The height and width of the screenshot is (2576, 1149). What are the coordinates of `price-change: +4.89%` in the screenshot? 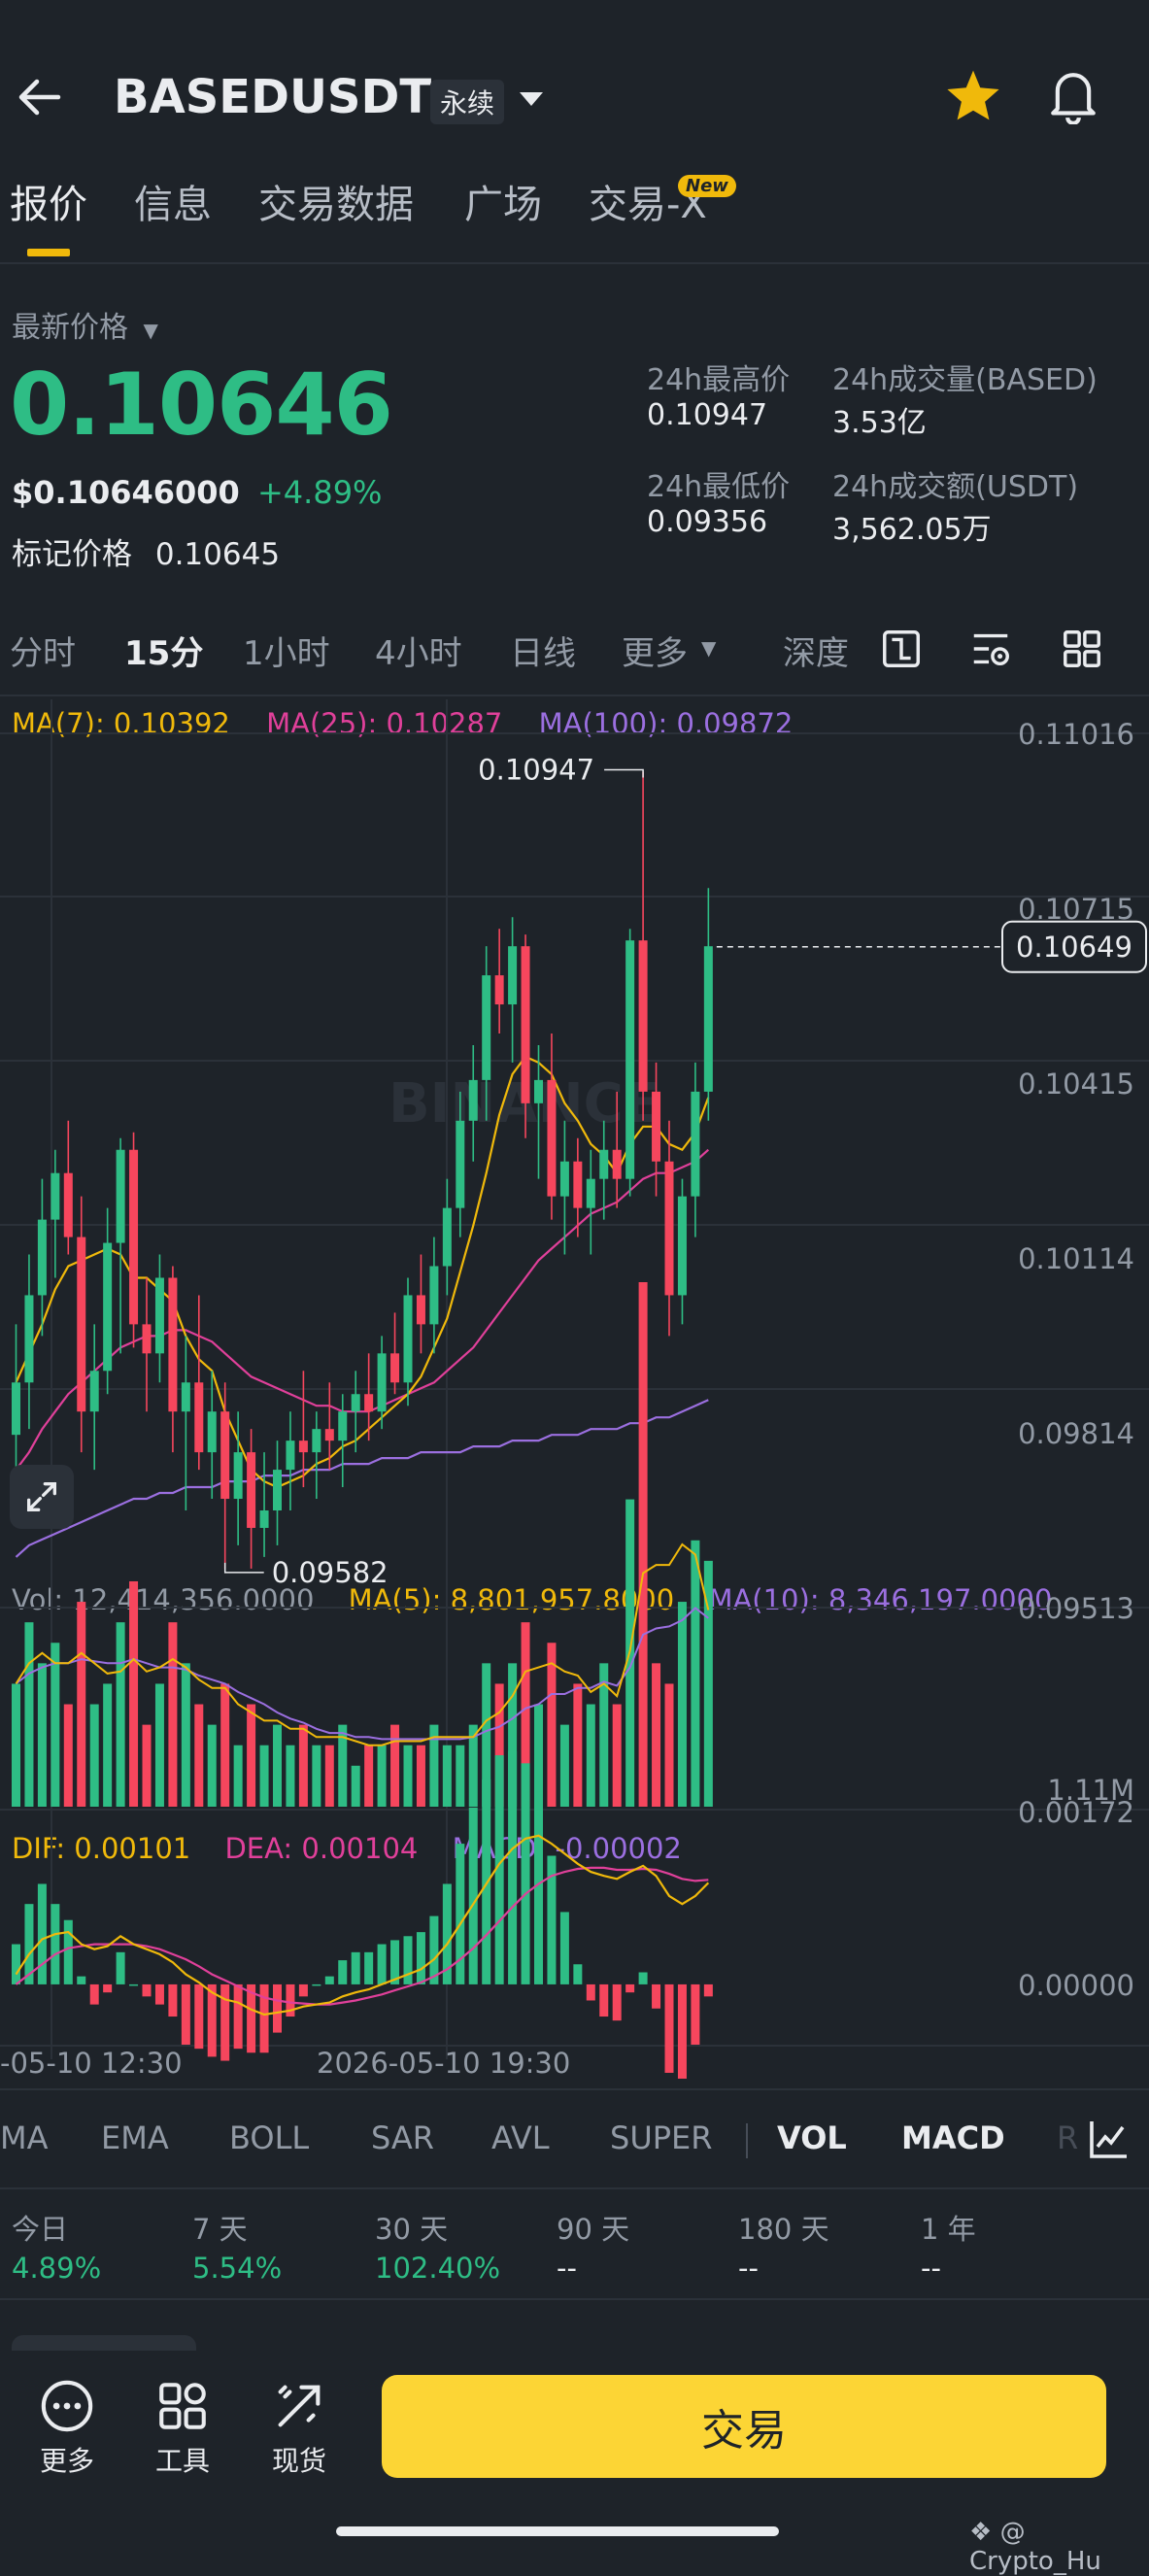 It's located at (319, 492).